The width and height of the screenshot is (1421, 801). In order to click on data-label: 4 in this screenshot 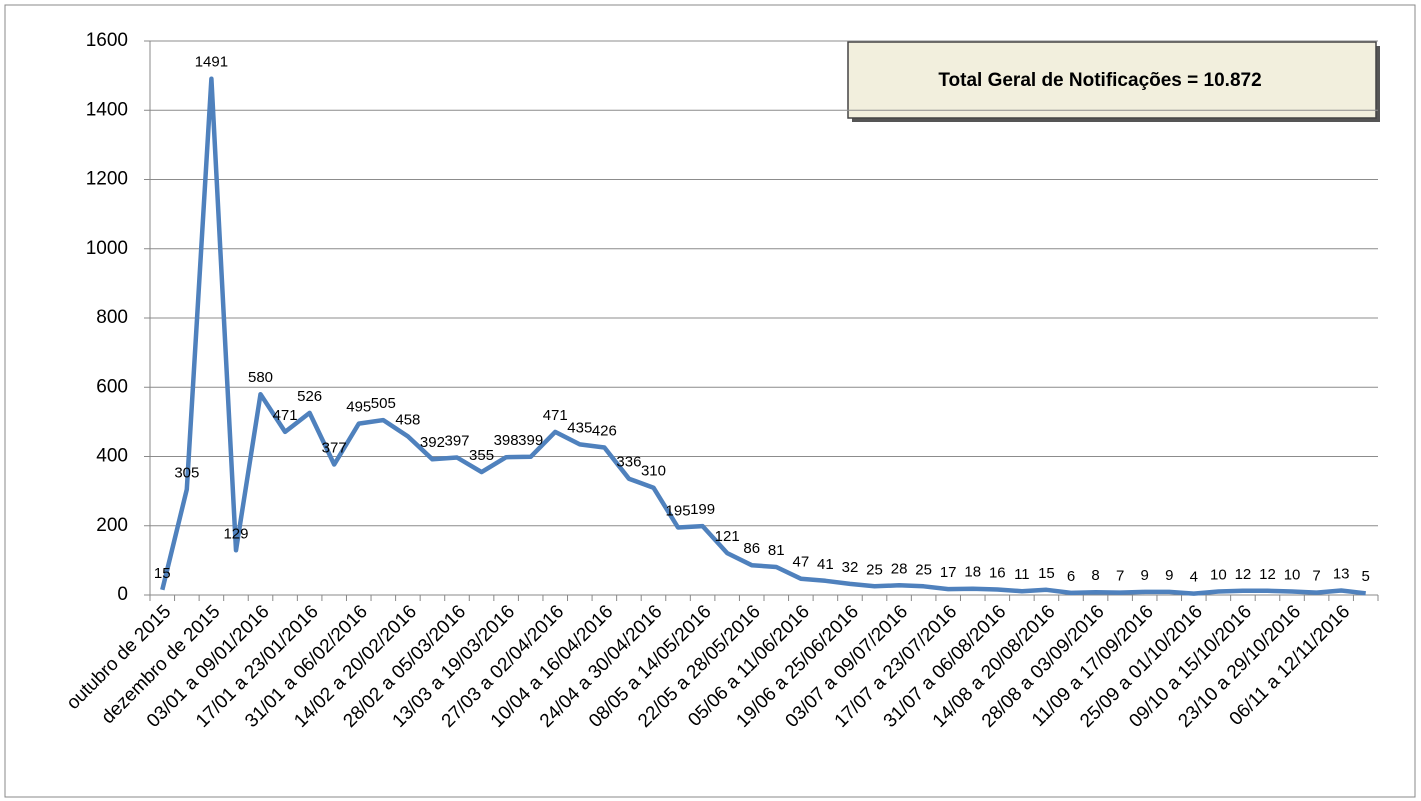, I will do `click(1194, 577)`.